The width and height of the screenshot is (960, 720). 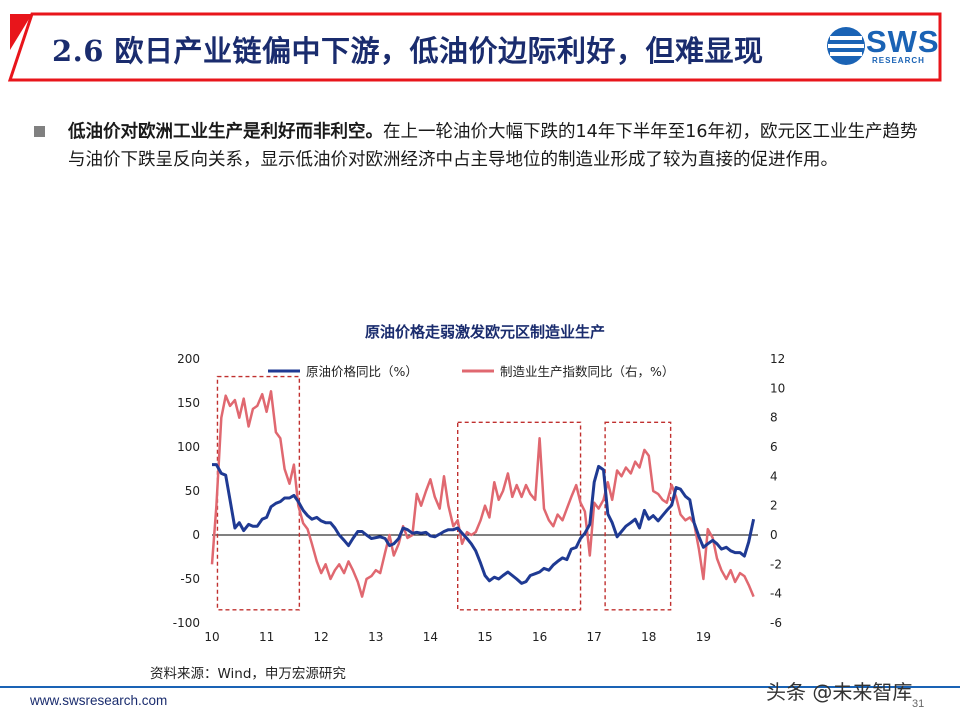 I want to click on series-line-oil, so click(x=484, y=524).